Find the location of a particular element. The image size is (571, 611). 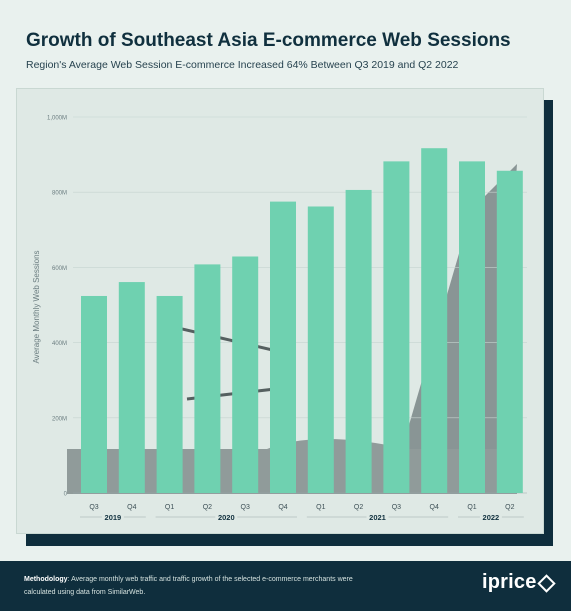

y-tick-label: 600M is located at coordinates (59, 269).